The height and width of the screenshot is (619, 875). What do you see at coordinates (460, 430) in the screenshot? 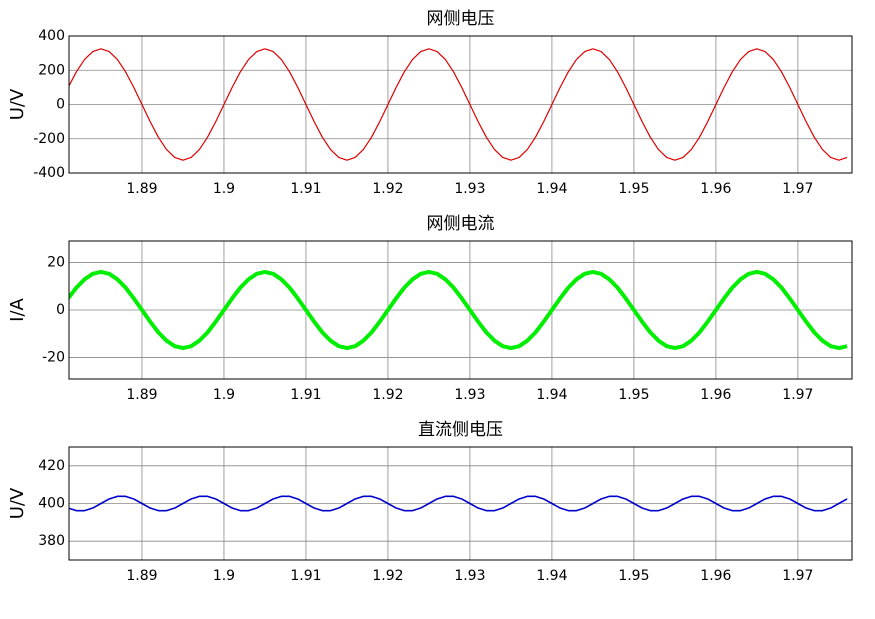
I see `chart-title: 直流侧电压` at bounding box center [460, 430].